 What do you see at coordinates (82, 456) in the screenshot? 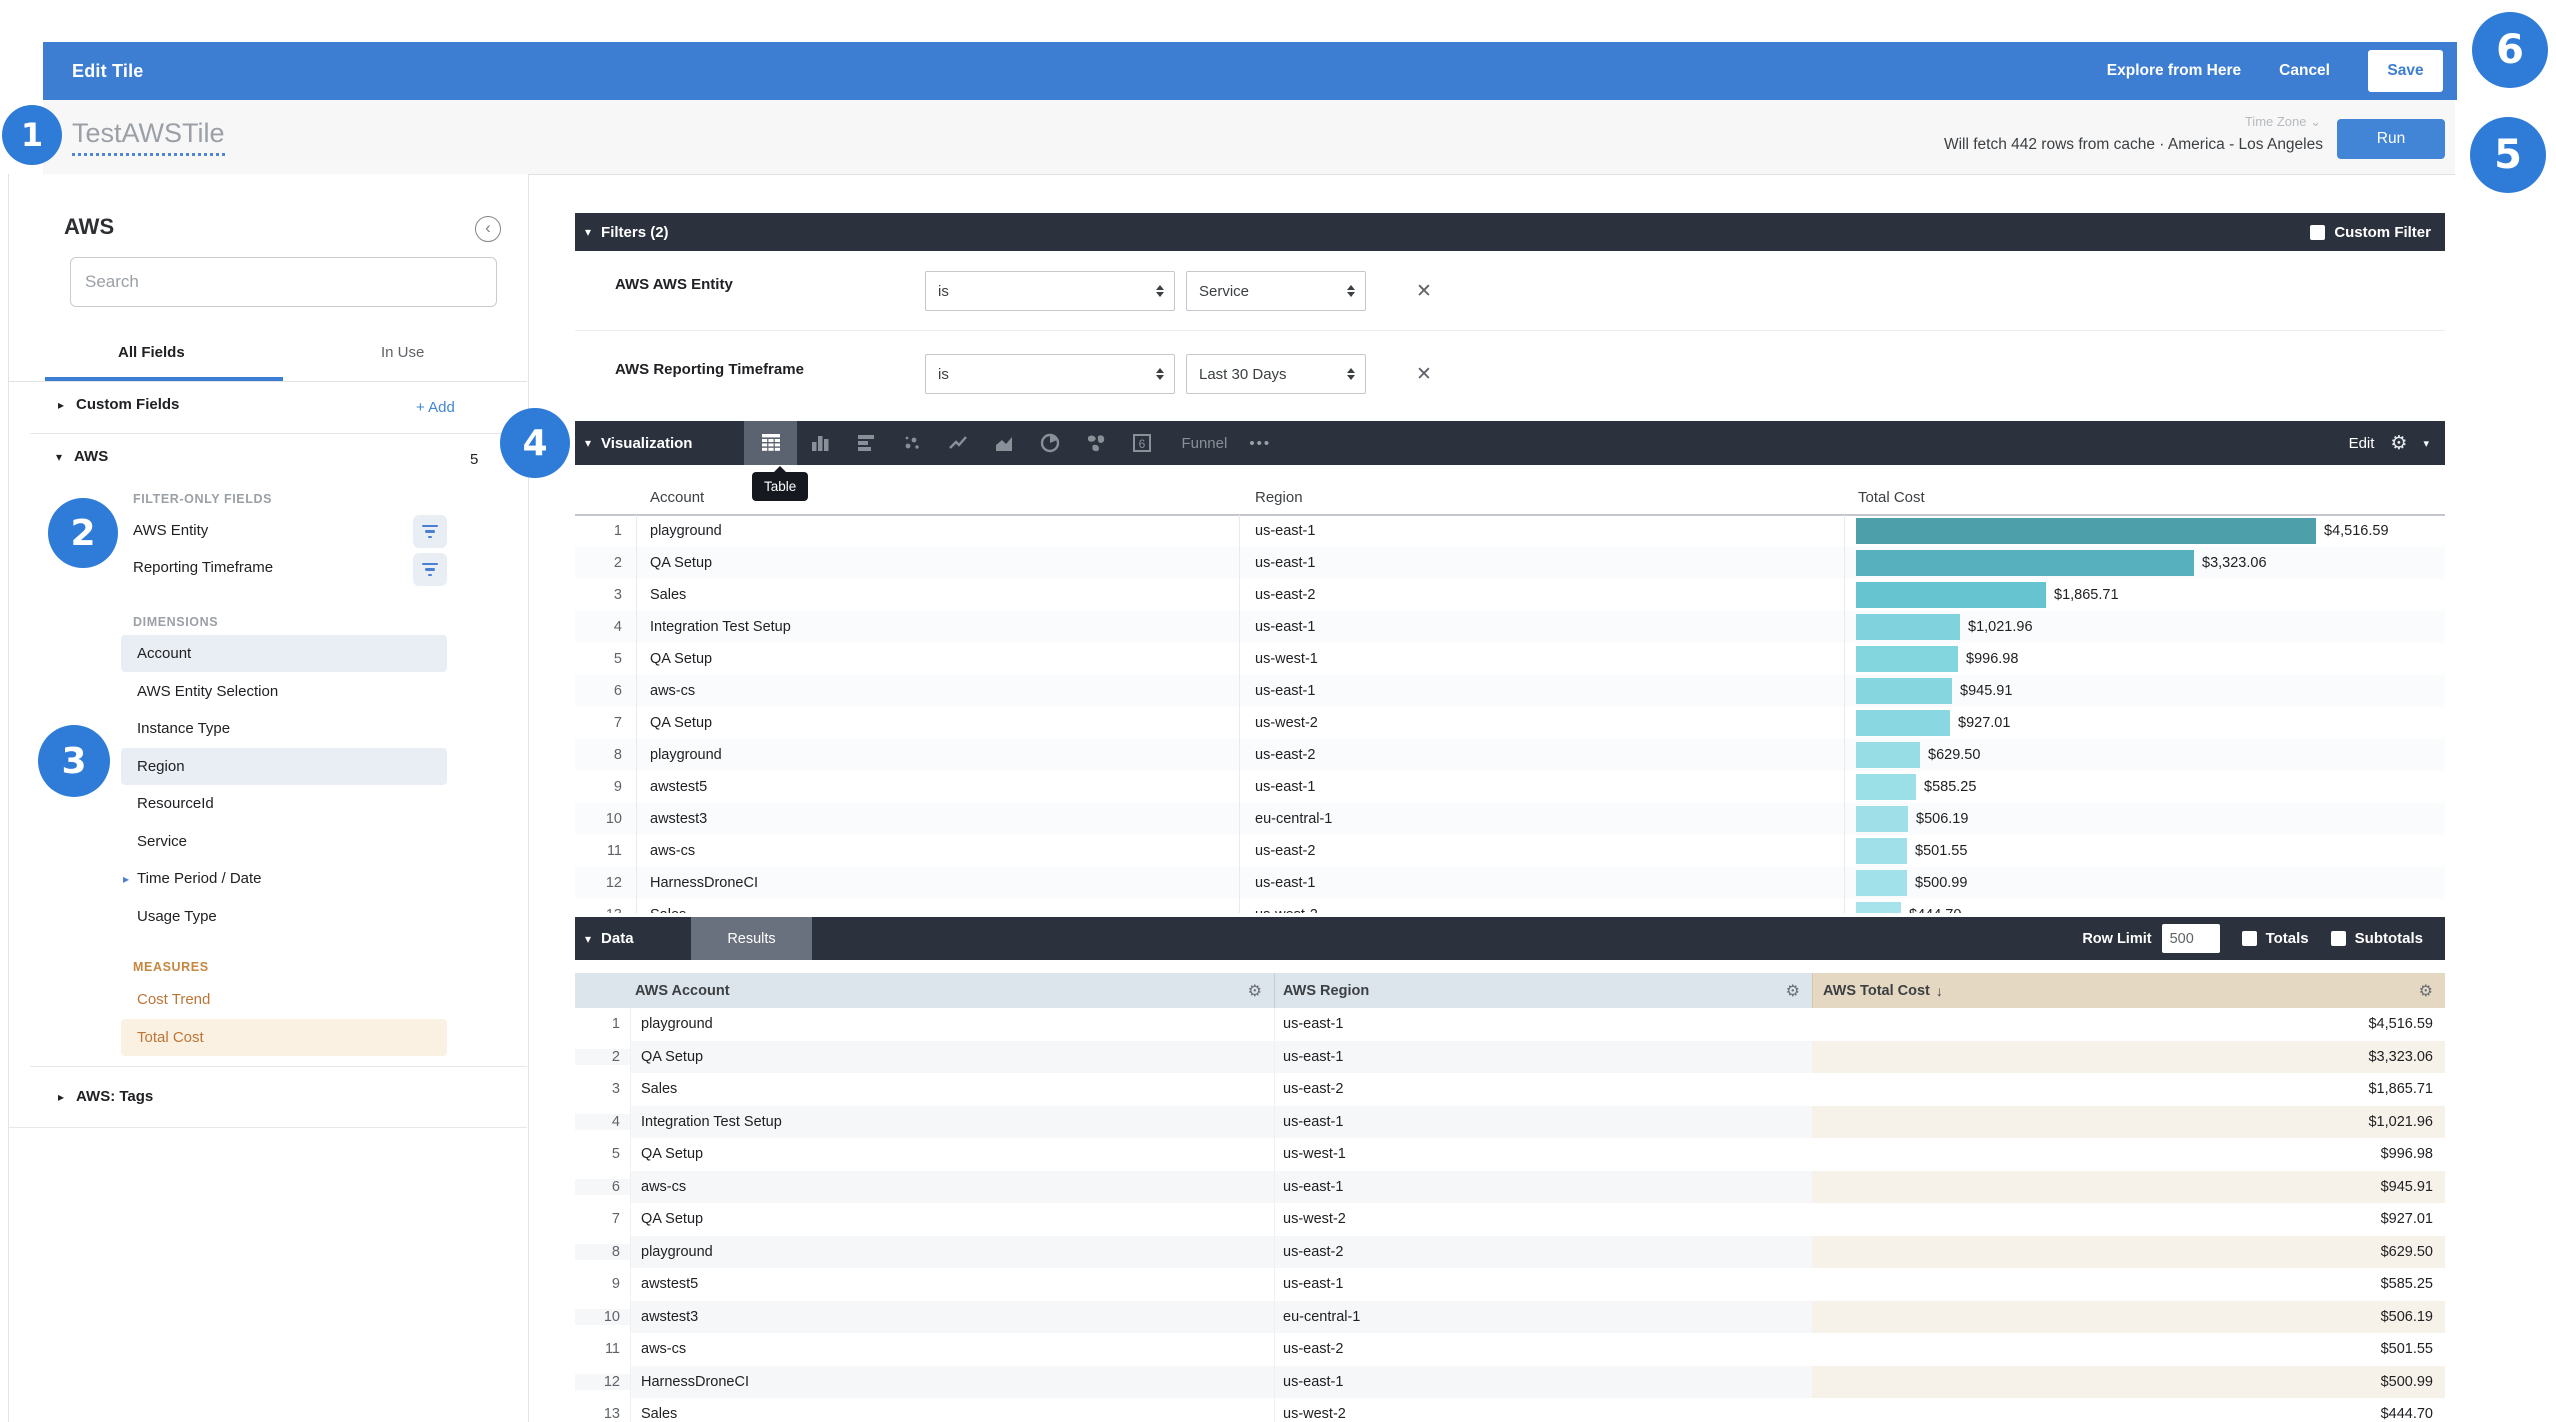
I see `aws-group: ▾ AWS` at bounding box center [82, 456].